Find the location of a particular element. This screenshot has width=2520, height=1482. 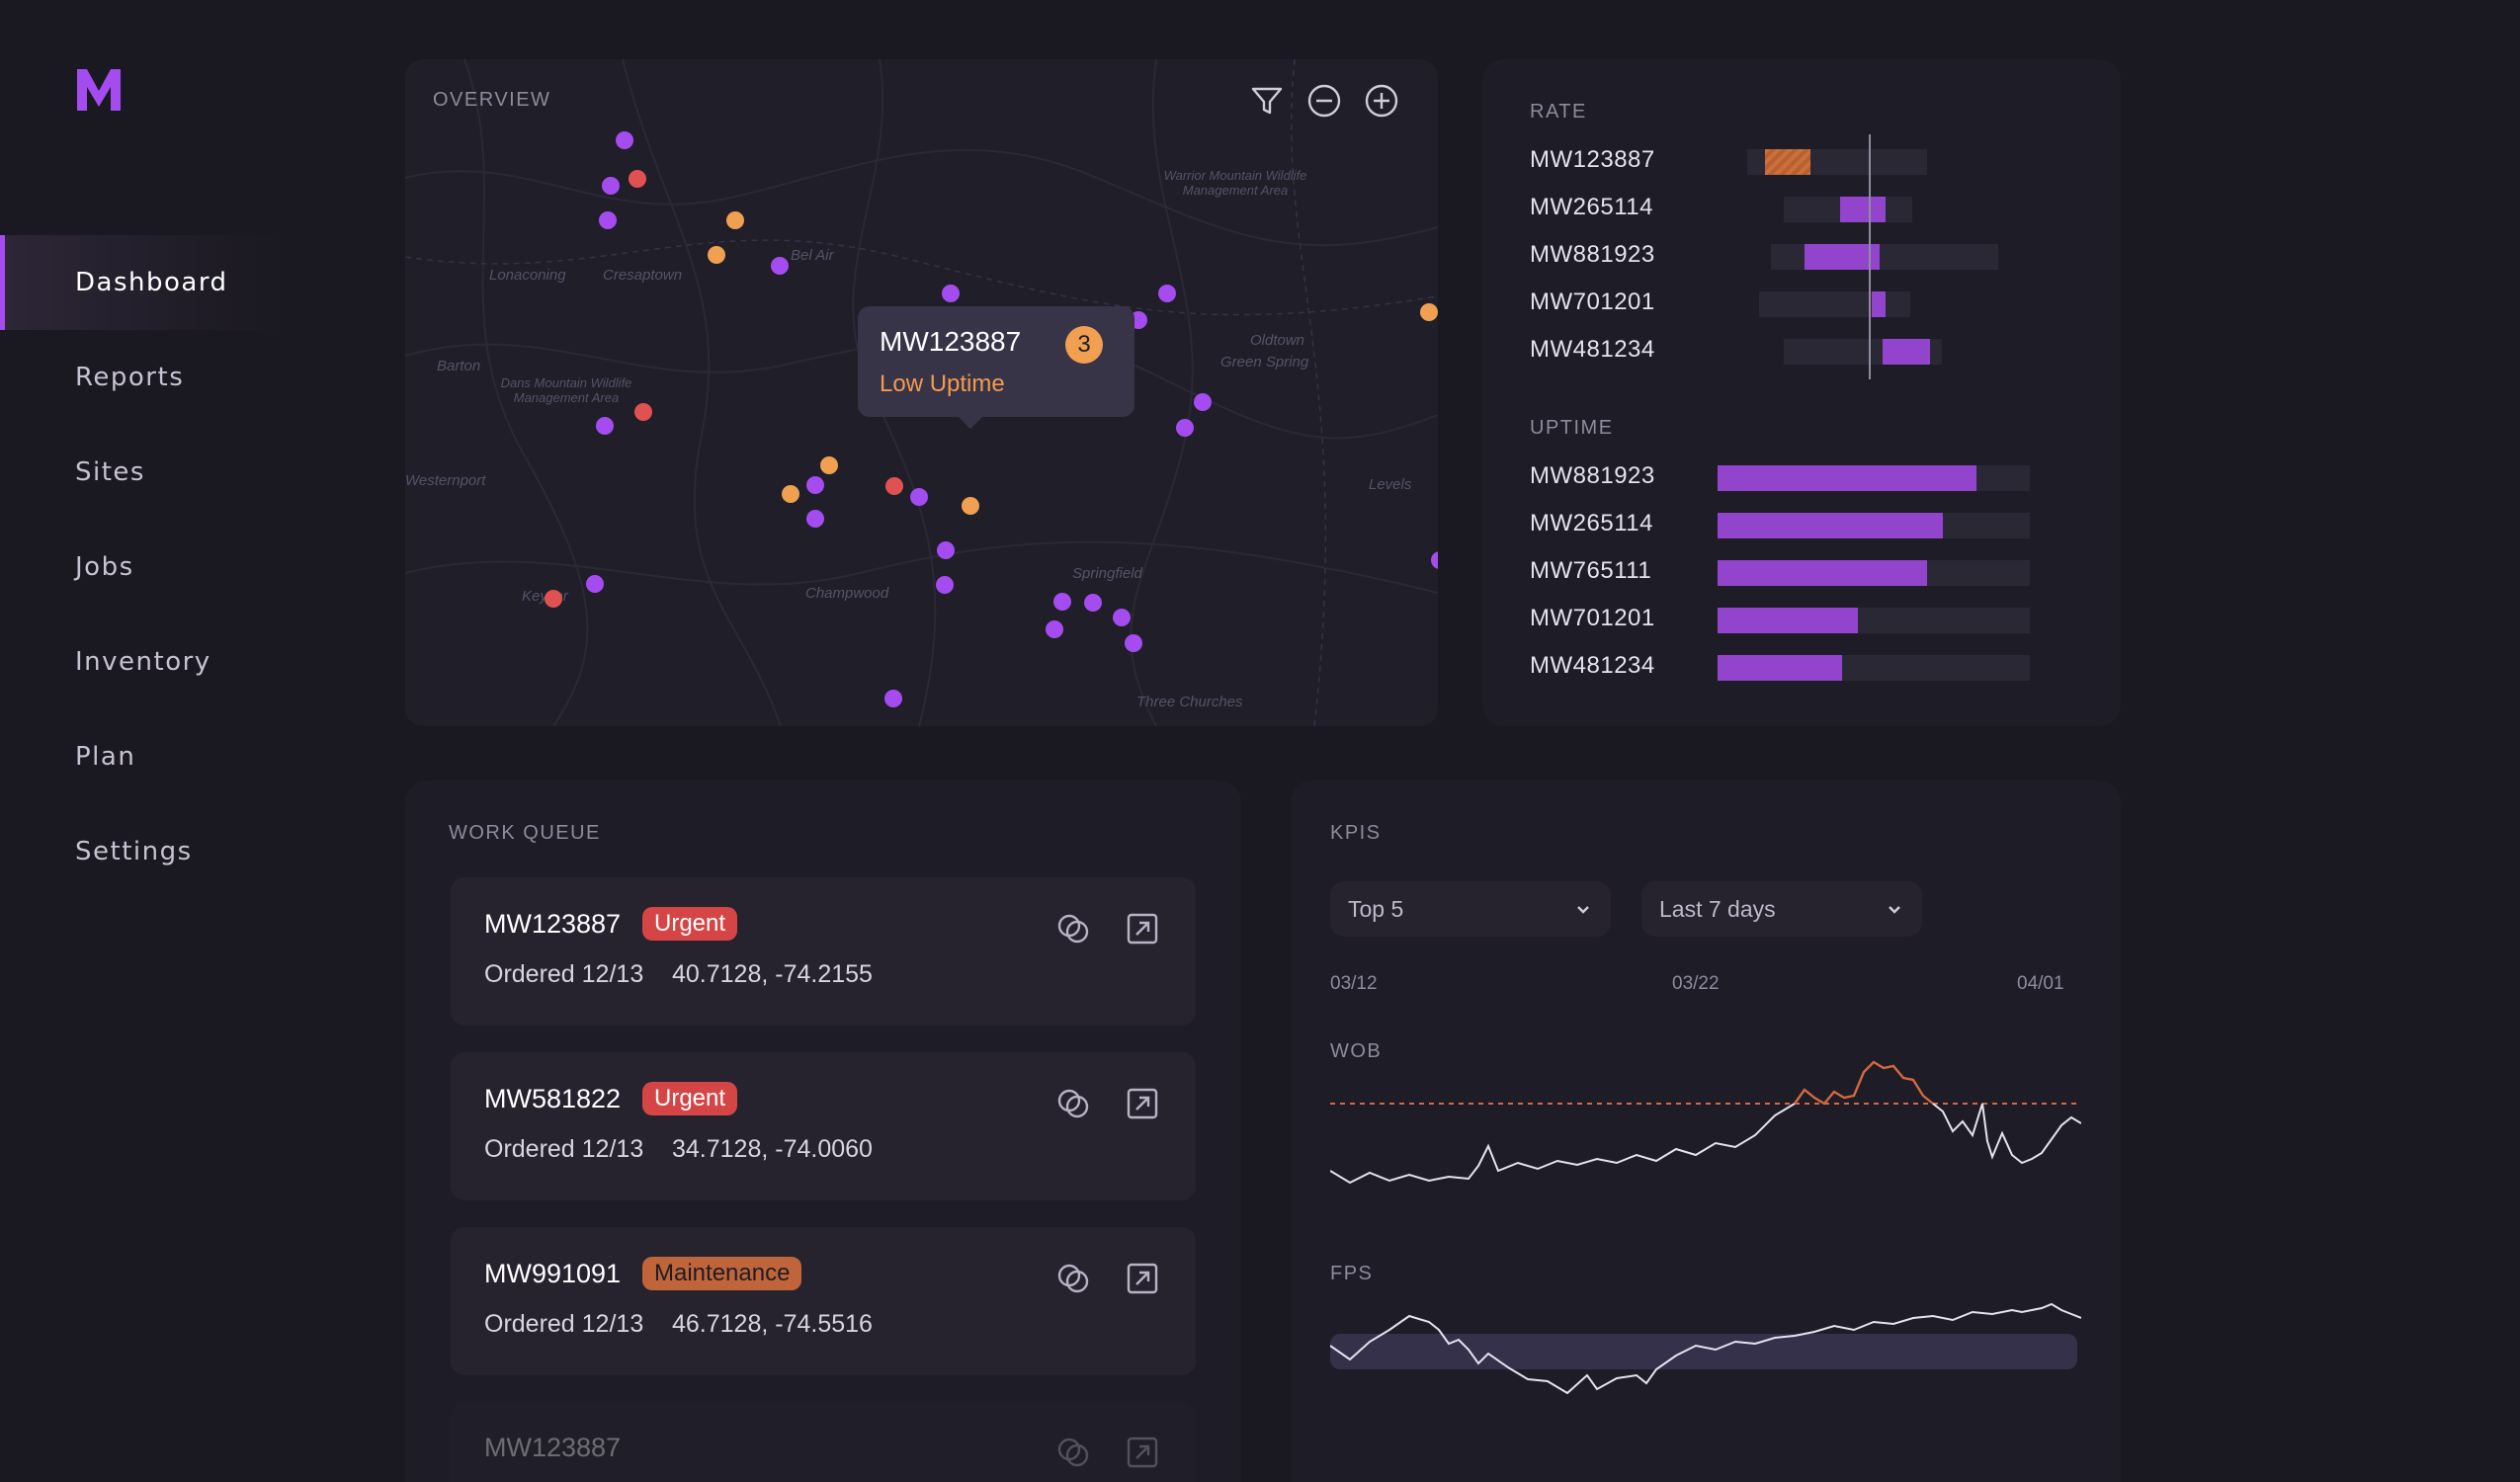

overview-title: OVERVIEW is located at coordinates (492, 100).